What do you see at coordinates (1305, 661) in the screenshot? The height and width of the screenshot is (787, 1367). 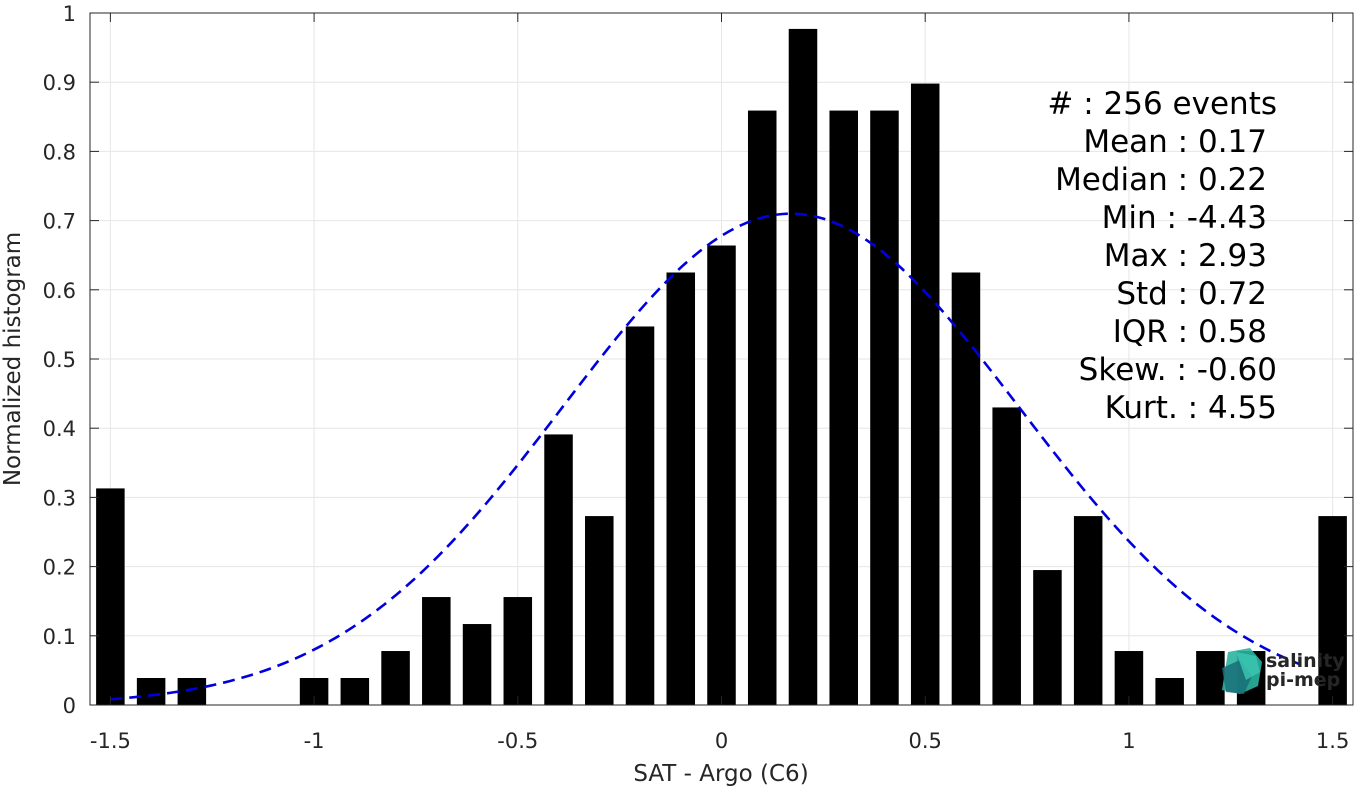 I see `logo-line-1: salinity` at bounding box center [1305, 661].